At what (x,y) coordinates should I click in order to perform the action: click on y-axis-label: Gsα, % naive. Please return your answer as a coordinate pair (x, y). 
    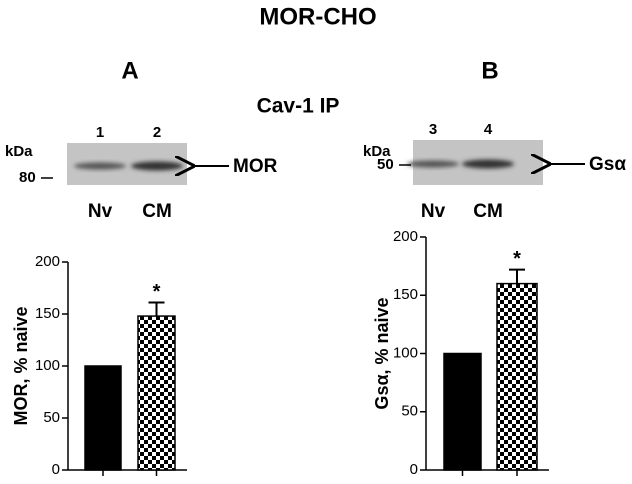
    Looking at the image, I should click on (382, 353).